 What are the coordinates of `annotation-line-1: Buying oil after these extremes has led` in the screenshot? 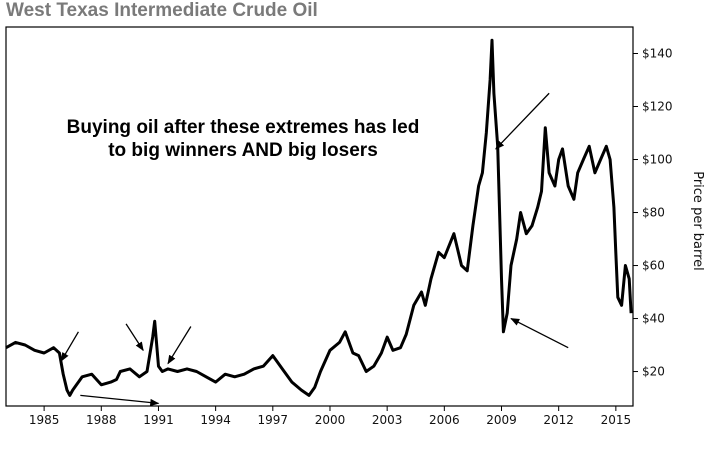 It's located at (243, 127).